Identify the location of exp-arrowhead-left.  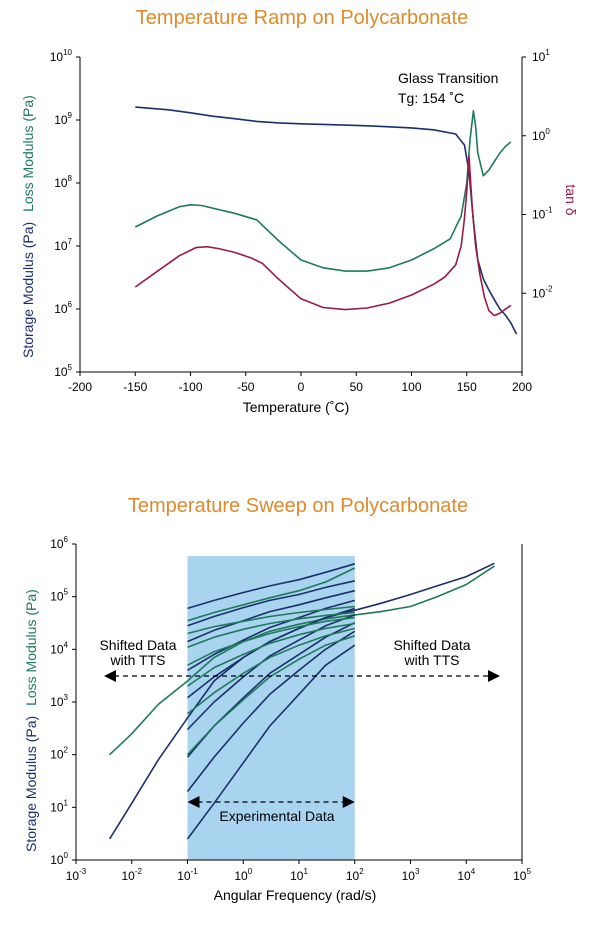
(193, 802).